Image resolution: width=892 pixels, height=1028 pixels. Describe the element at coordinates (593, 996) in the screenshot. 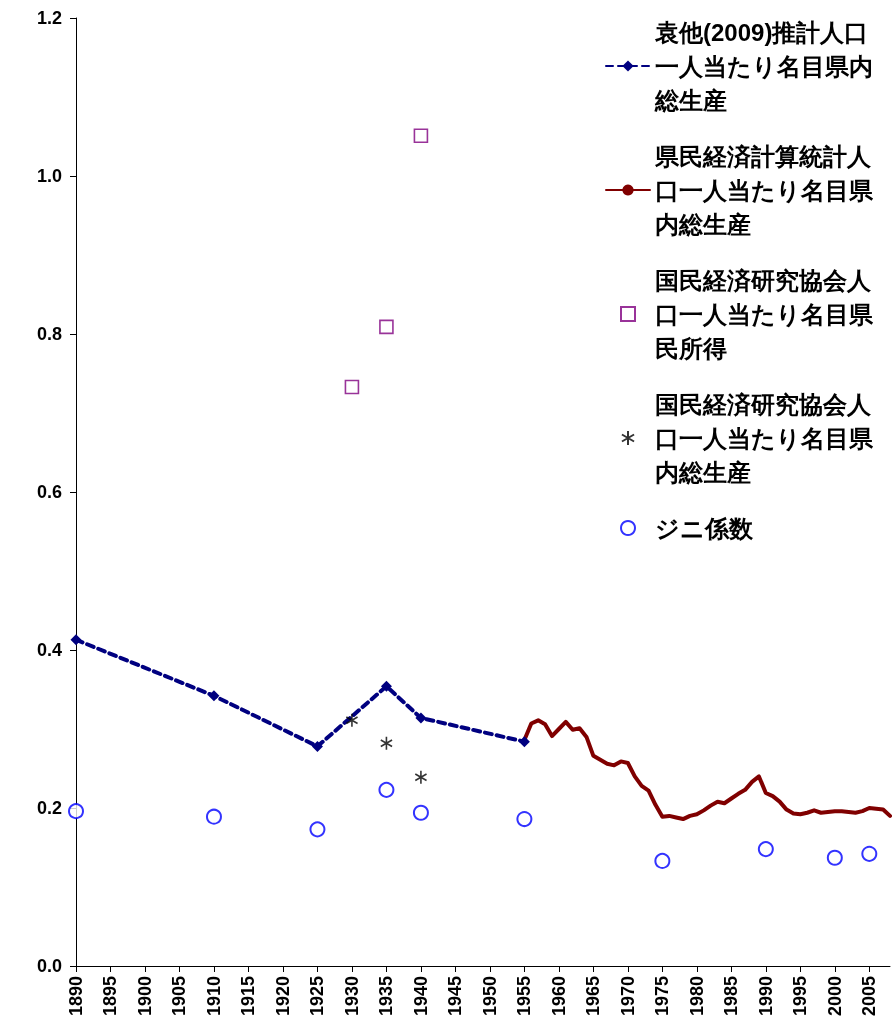

I see `x-tick-label: 1965` at that location.